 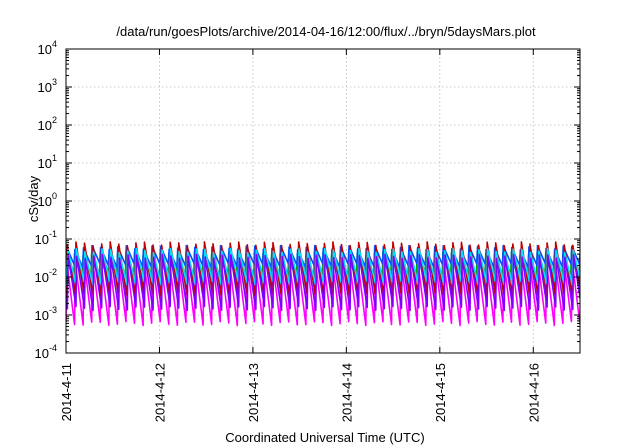 I want to click on y-tick-label: 10⁴, so click(x=47, y=48).